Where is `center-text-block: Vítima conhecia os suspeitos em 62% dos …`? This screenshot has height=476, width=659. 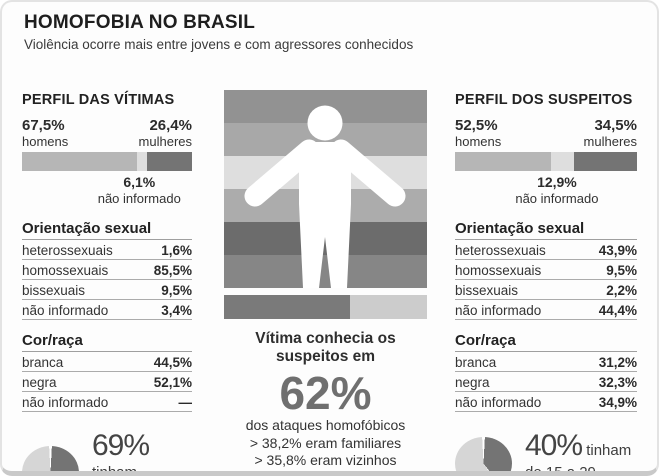
center-text-block: Vítima conhecia os suspeitos em 62% dos … is located at coordinates (325, 400).